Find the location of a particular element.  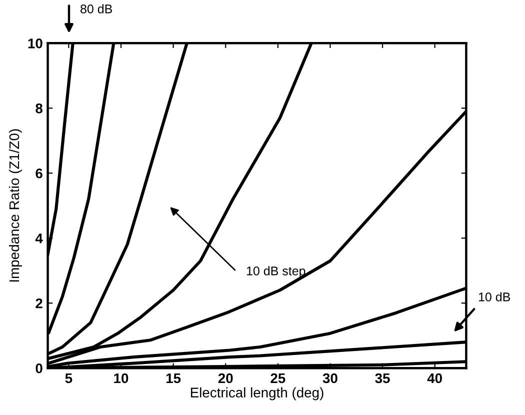

y-tick-label: 4 is located at coordinates (39, 239).